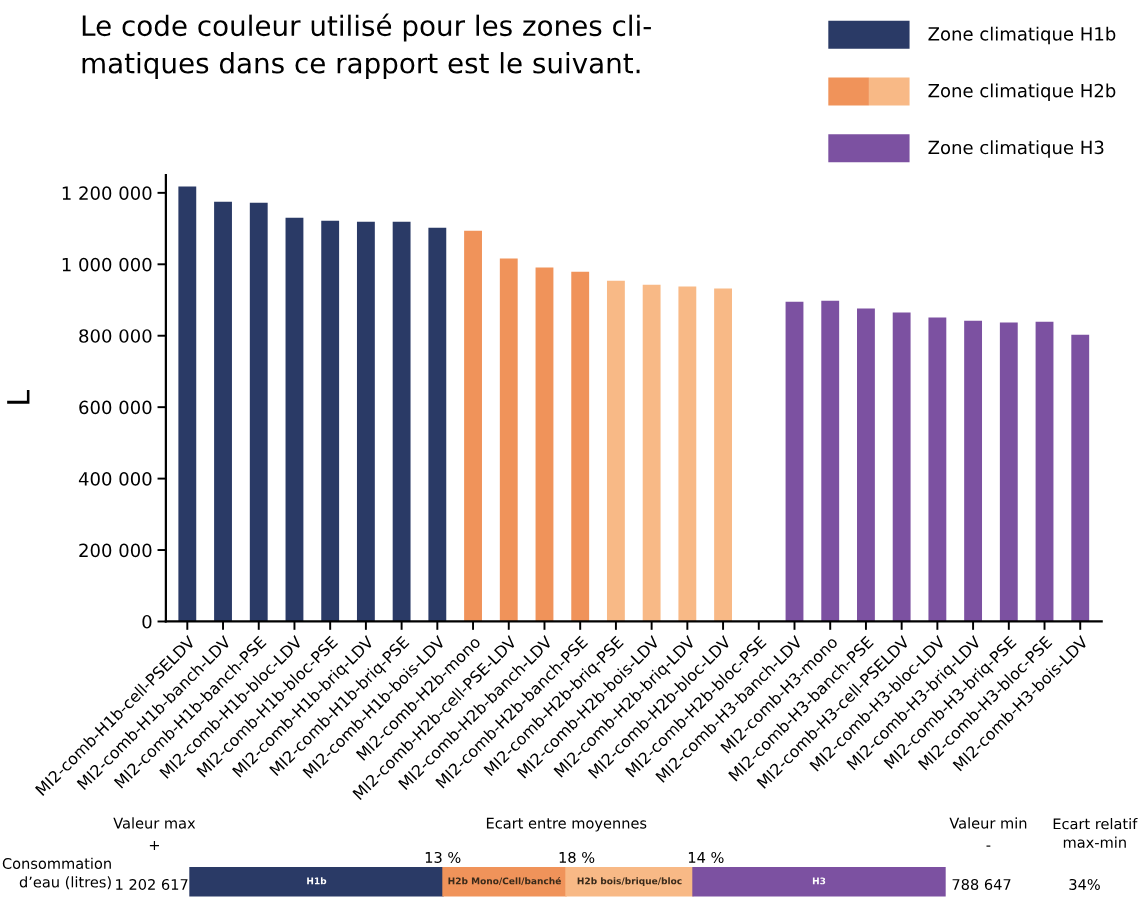  Describe the element at coordinates (566, 824) in the screenshot. I see `text: Ecart entre moyennes` at that location.